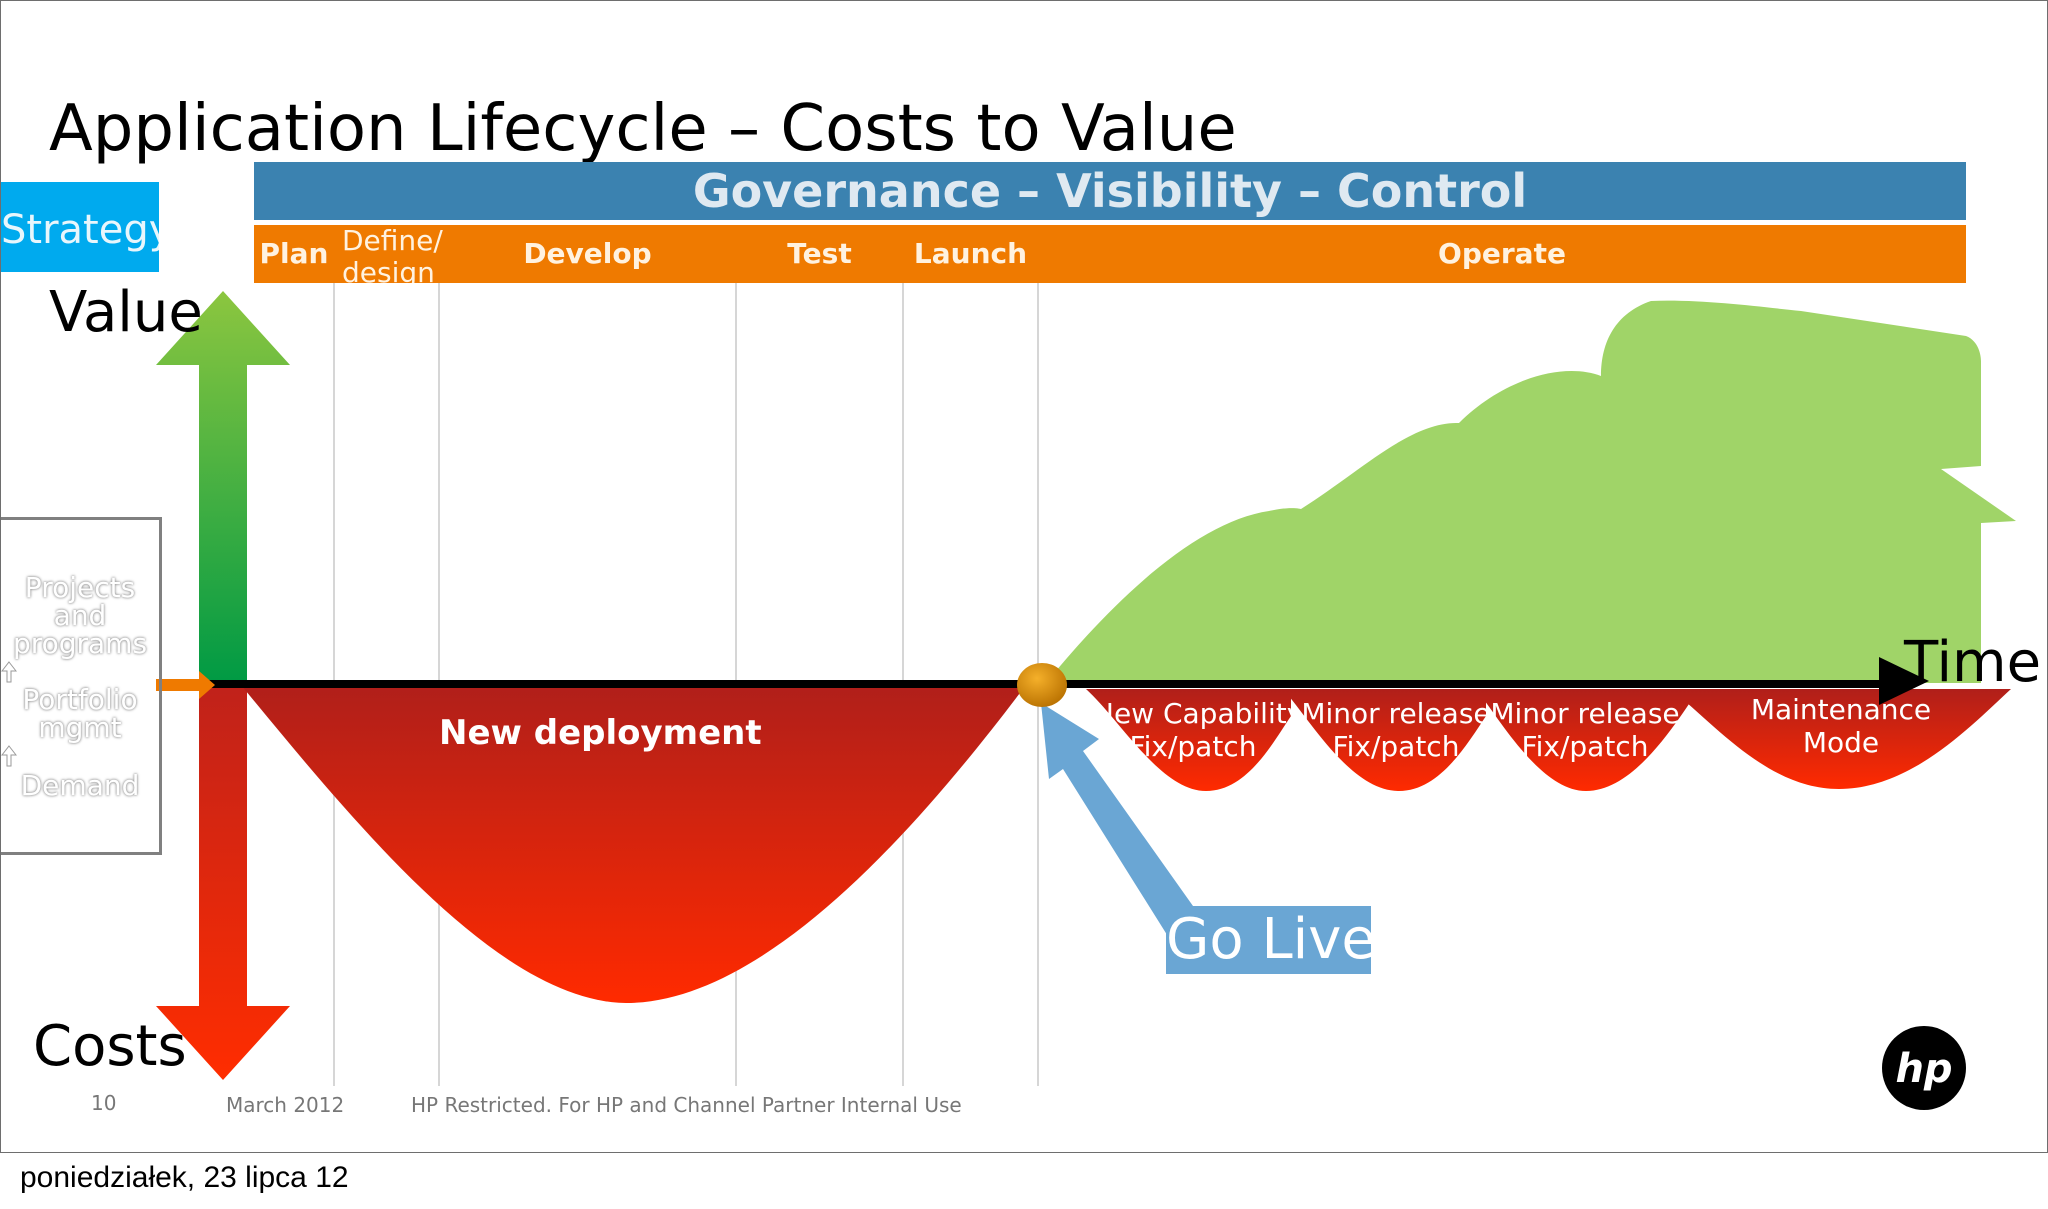 The image size is (2048, 1209). Describe the element at coordinates (80, 643) in the screenshot. I see `demand-box-line: programs` at that location.